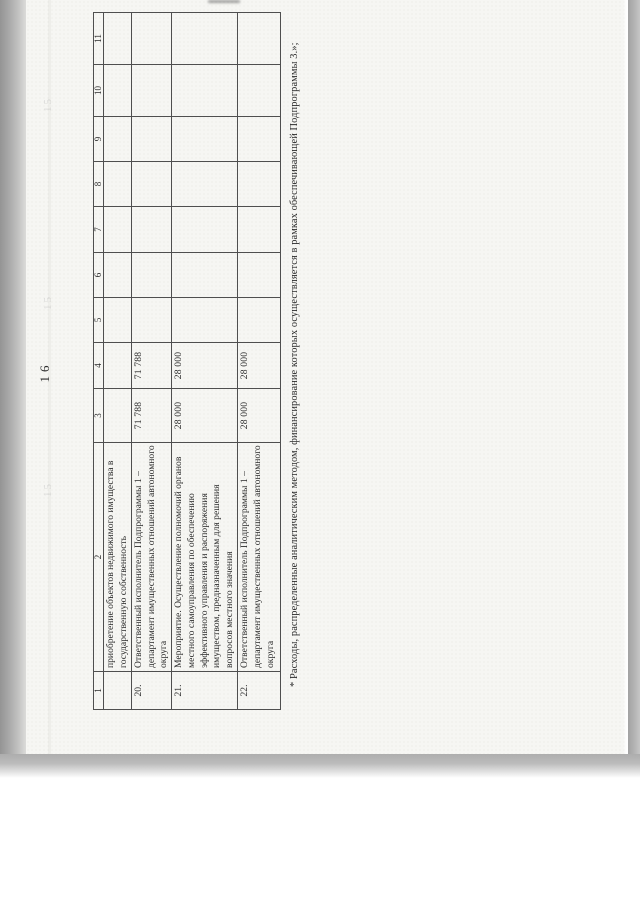  What do you see at coordinates (44, 372) in the screenshot?
I see `page-number: 16` at bounding box center [44, 372].